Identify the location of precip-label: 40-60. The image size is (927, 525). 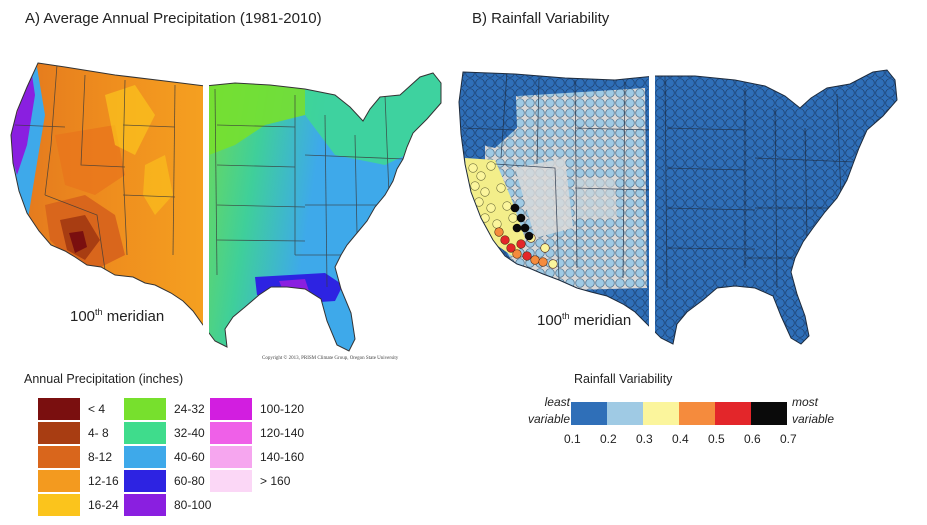
(189, 457).